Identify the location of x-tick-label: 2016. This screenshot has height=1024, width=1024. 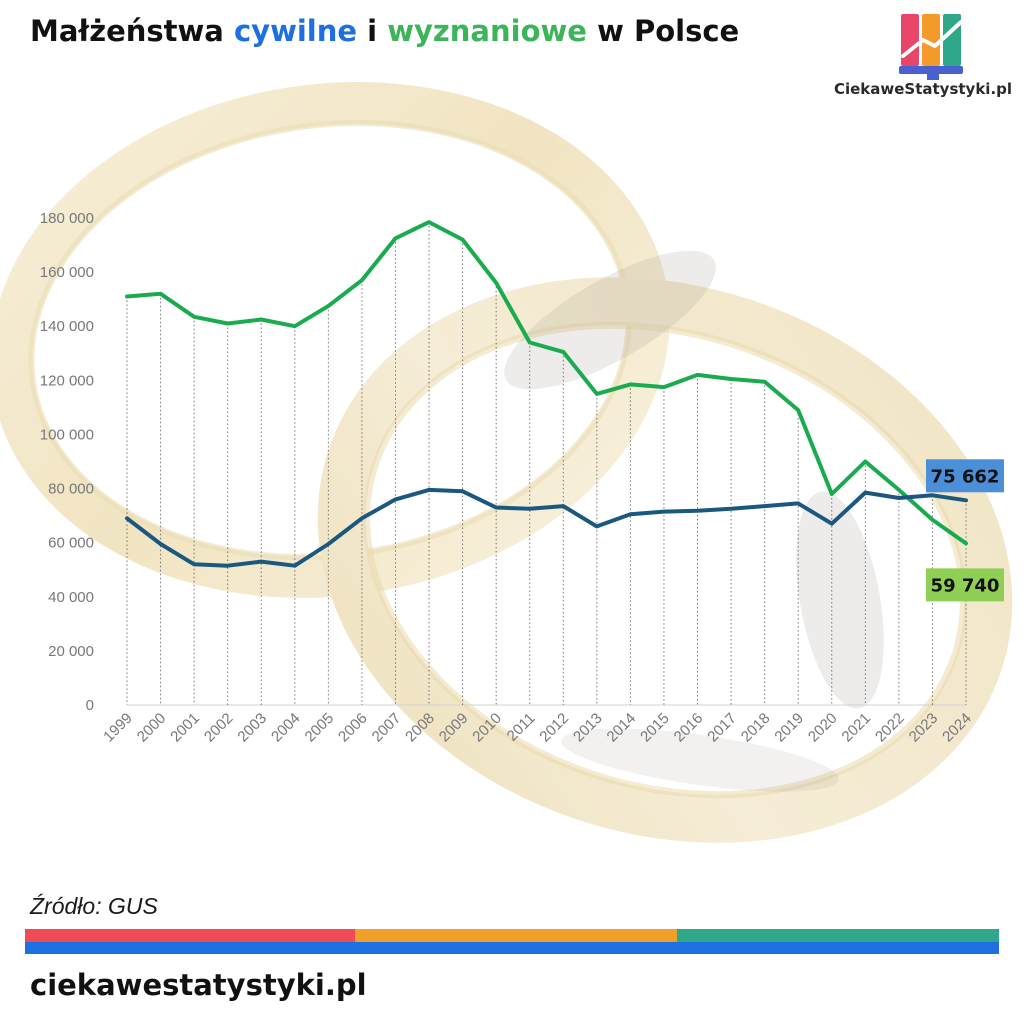
(689, 728).